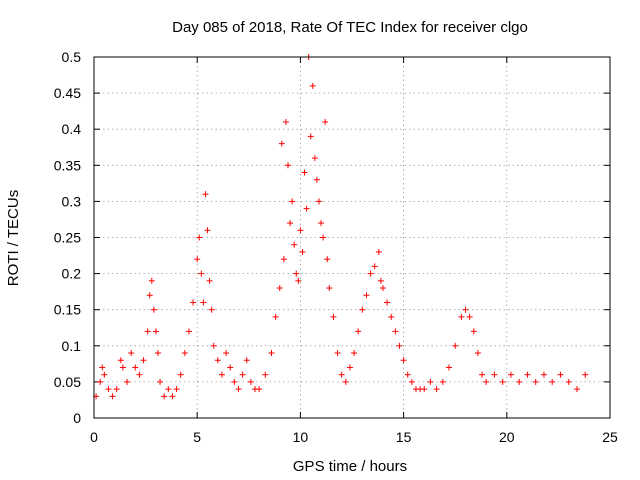 The image size is (640, 480). Describe the element at coordinates (77, 418) in the screenshot. I see `y-tick-label: 0` at that location.